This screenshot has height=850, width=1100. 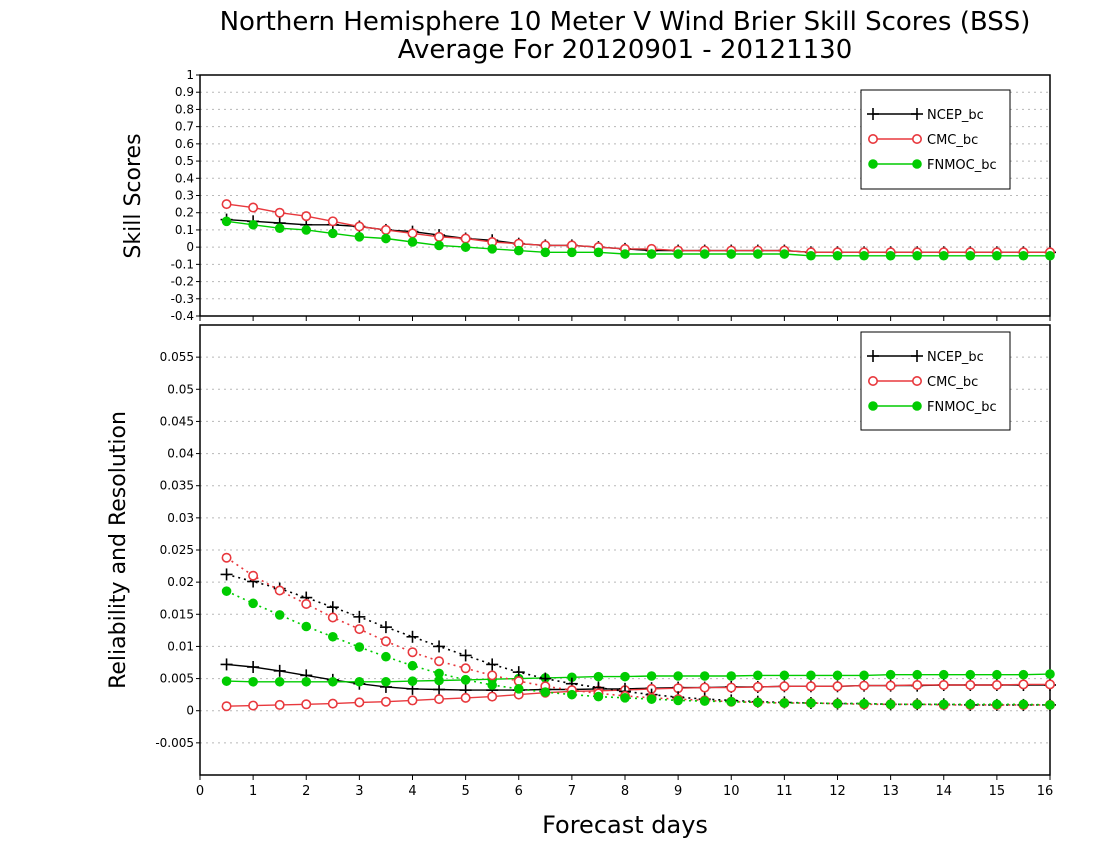 I want to click on y-tick-label: 0.6, so click(x=184, y=144).